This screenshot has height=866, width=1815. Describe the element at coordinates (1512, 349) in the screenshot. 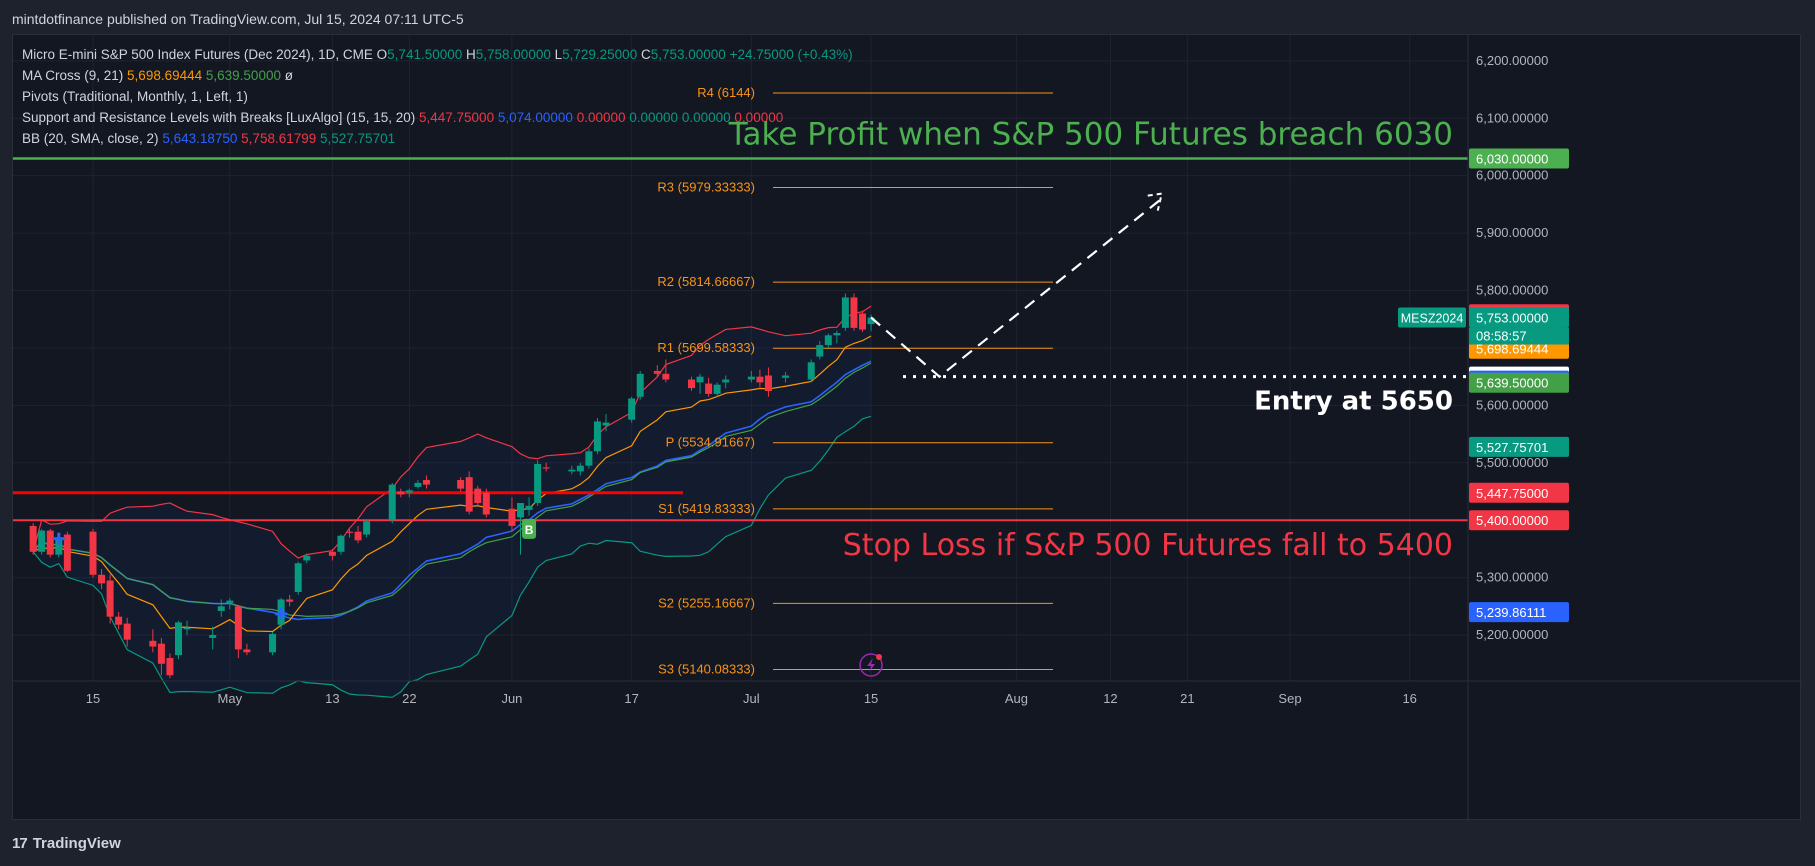

I see `price-axis-label: 5,698.69444` at that location.